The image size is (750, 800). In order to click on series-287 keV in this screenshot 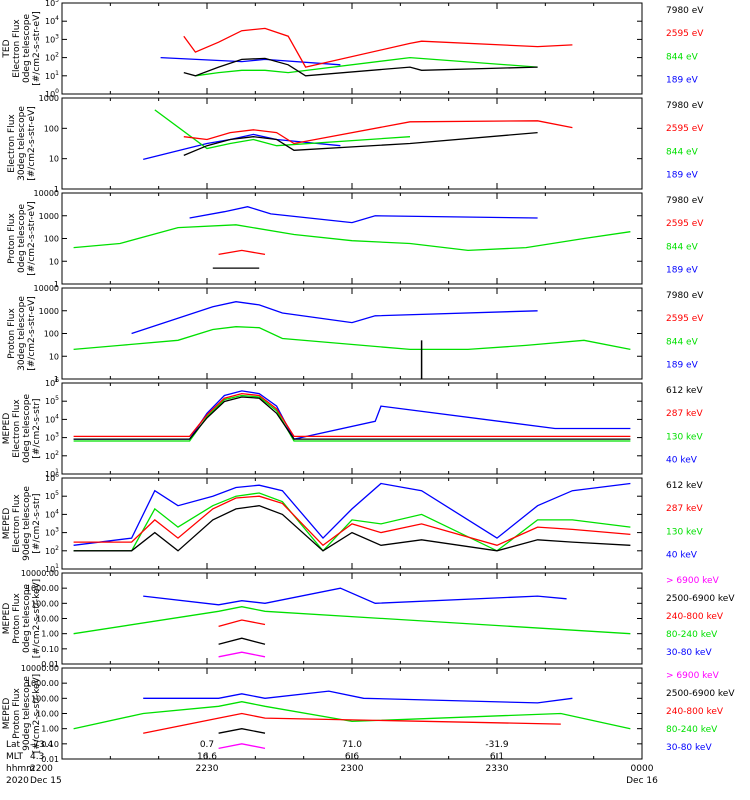, I will do `click(352, 415)`.